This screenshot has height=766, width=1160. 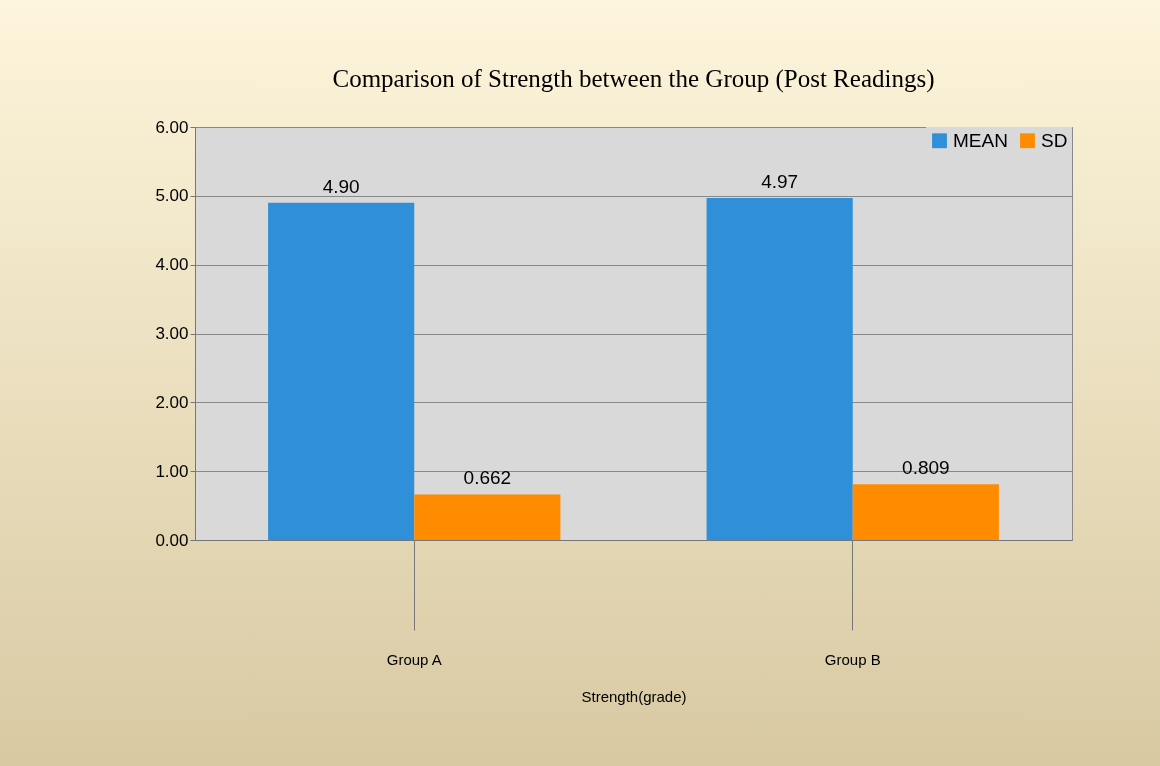 What do you see at coordinates (852, 659) in the screenshot?
I see `x-tick-label: Group B` at bounding box center [852, 659].